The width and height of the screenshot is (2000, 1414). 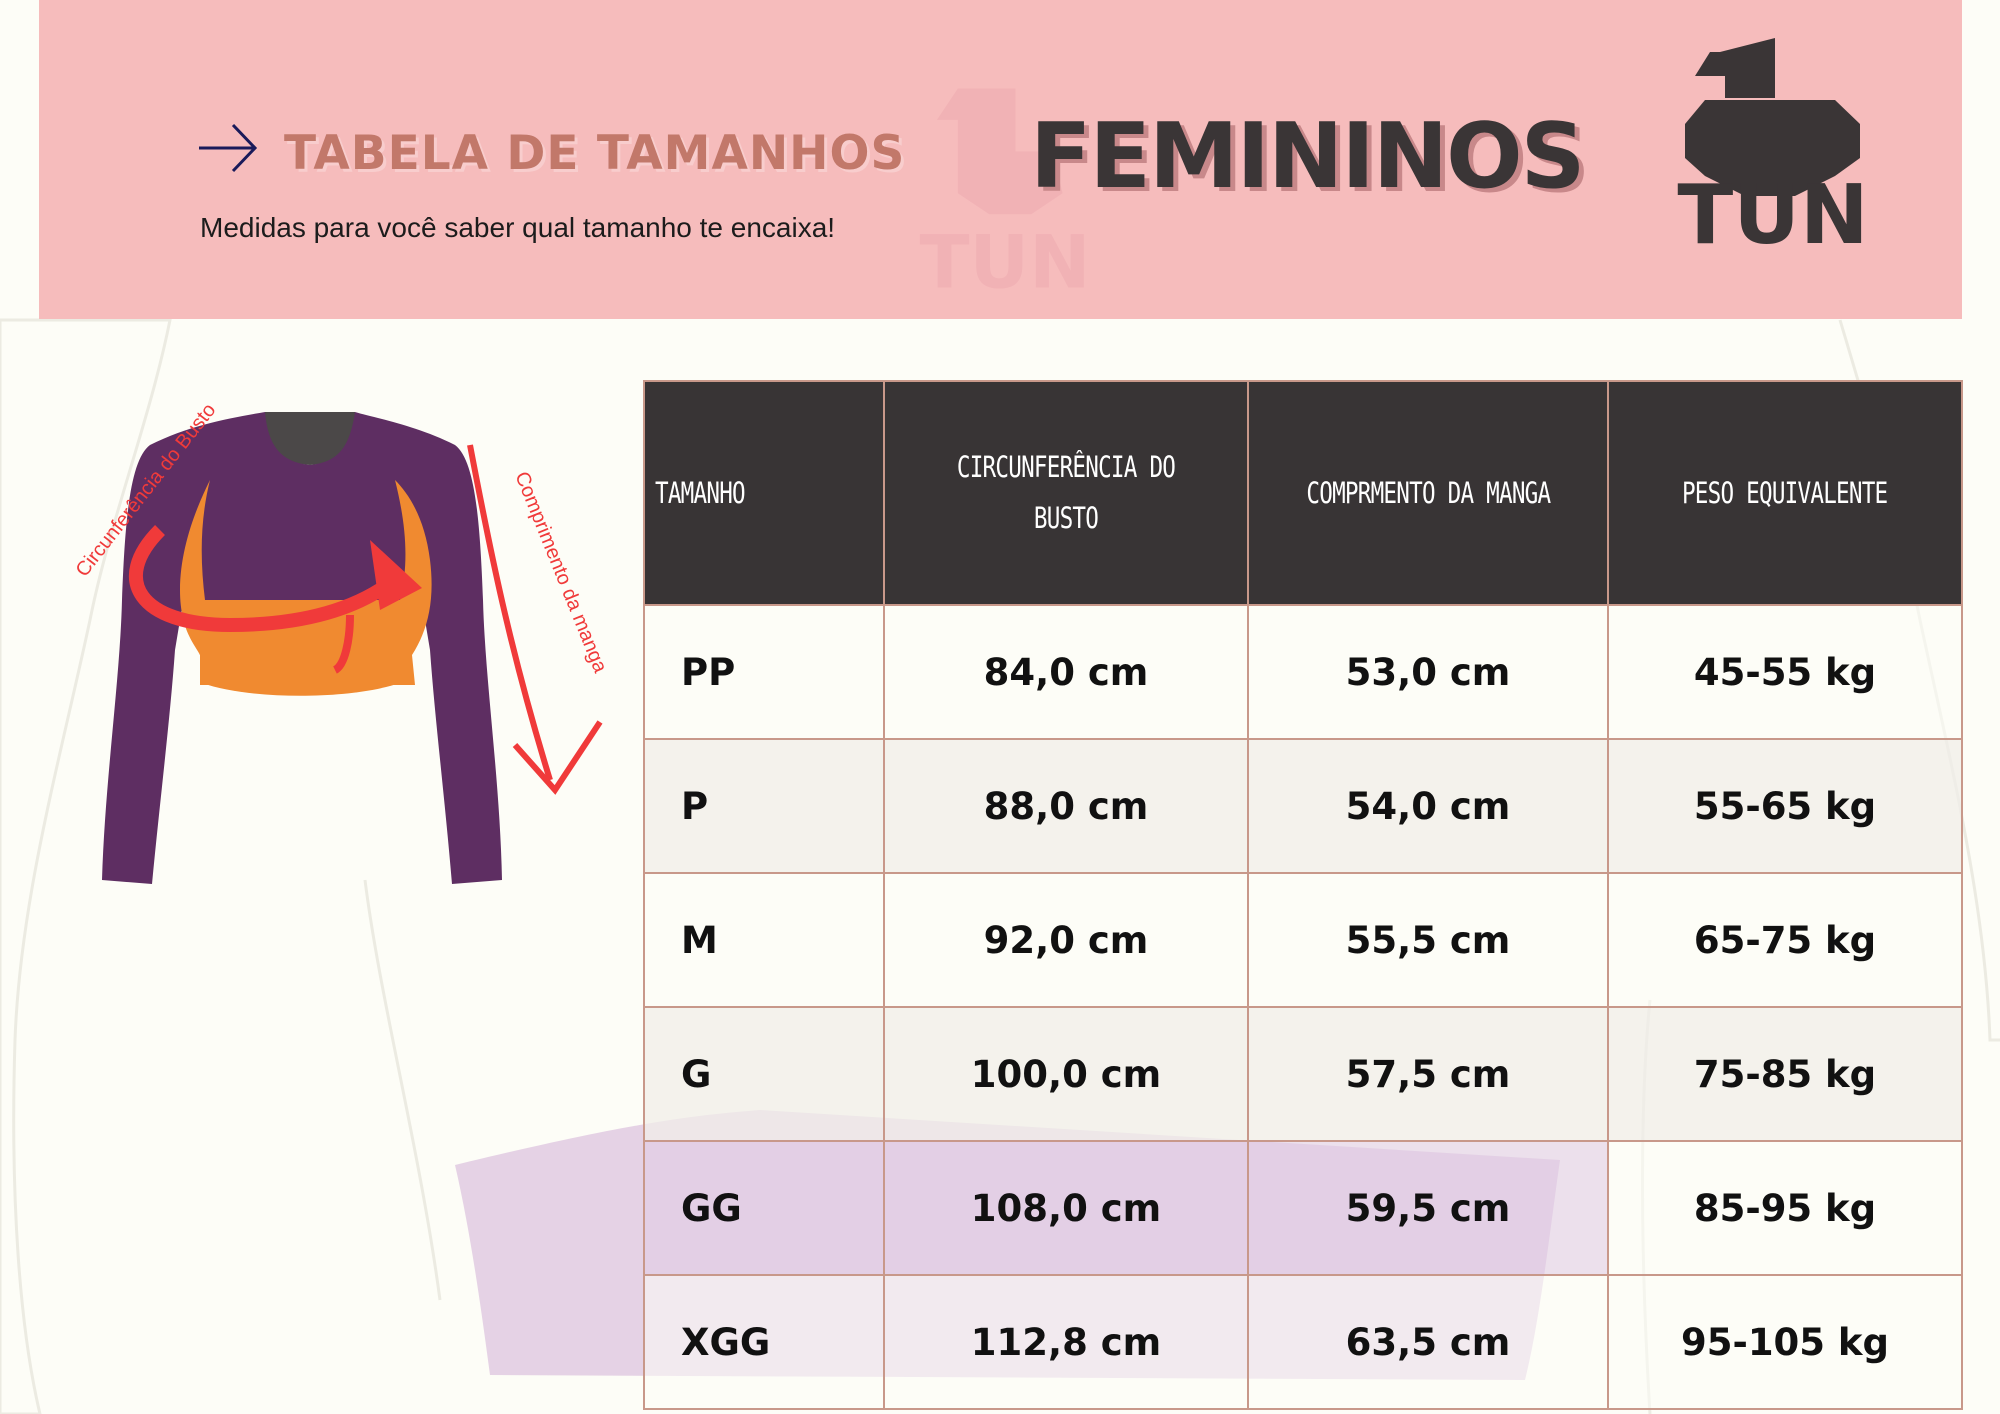 What do you see at coordinates (764, 672) in the screenshot?
I see `size-cell: PP` at bounding box center [764, 672].